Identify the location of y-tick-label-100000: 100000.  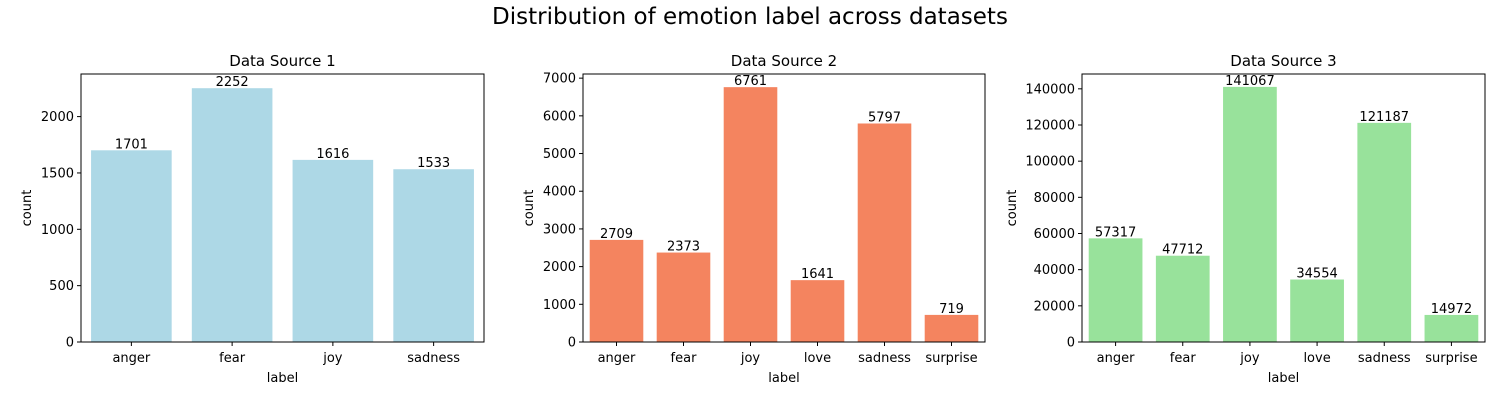
(1050, 162).